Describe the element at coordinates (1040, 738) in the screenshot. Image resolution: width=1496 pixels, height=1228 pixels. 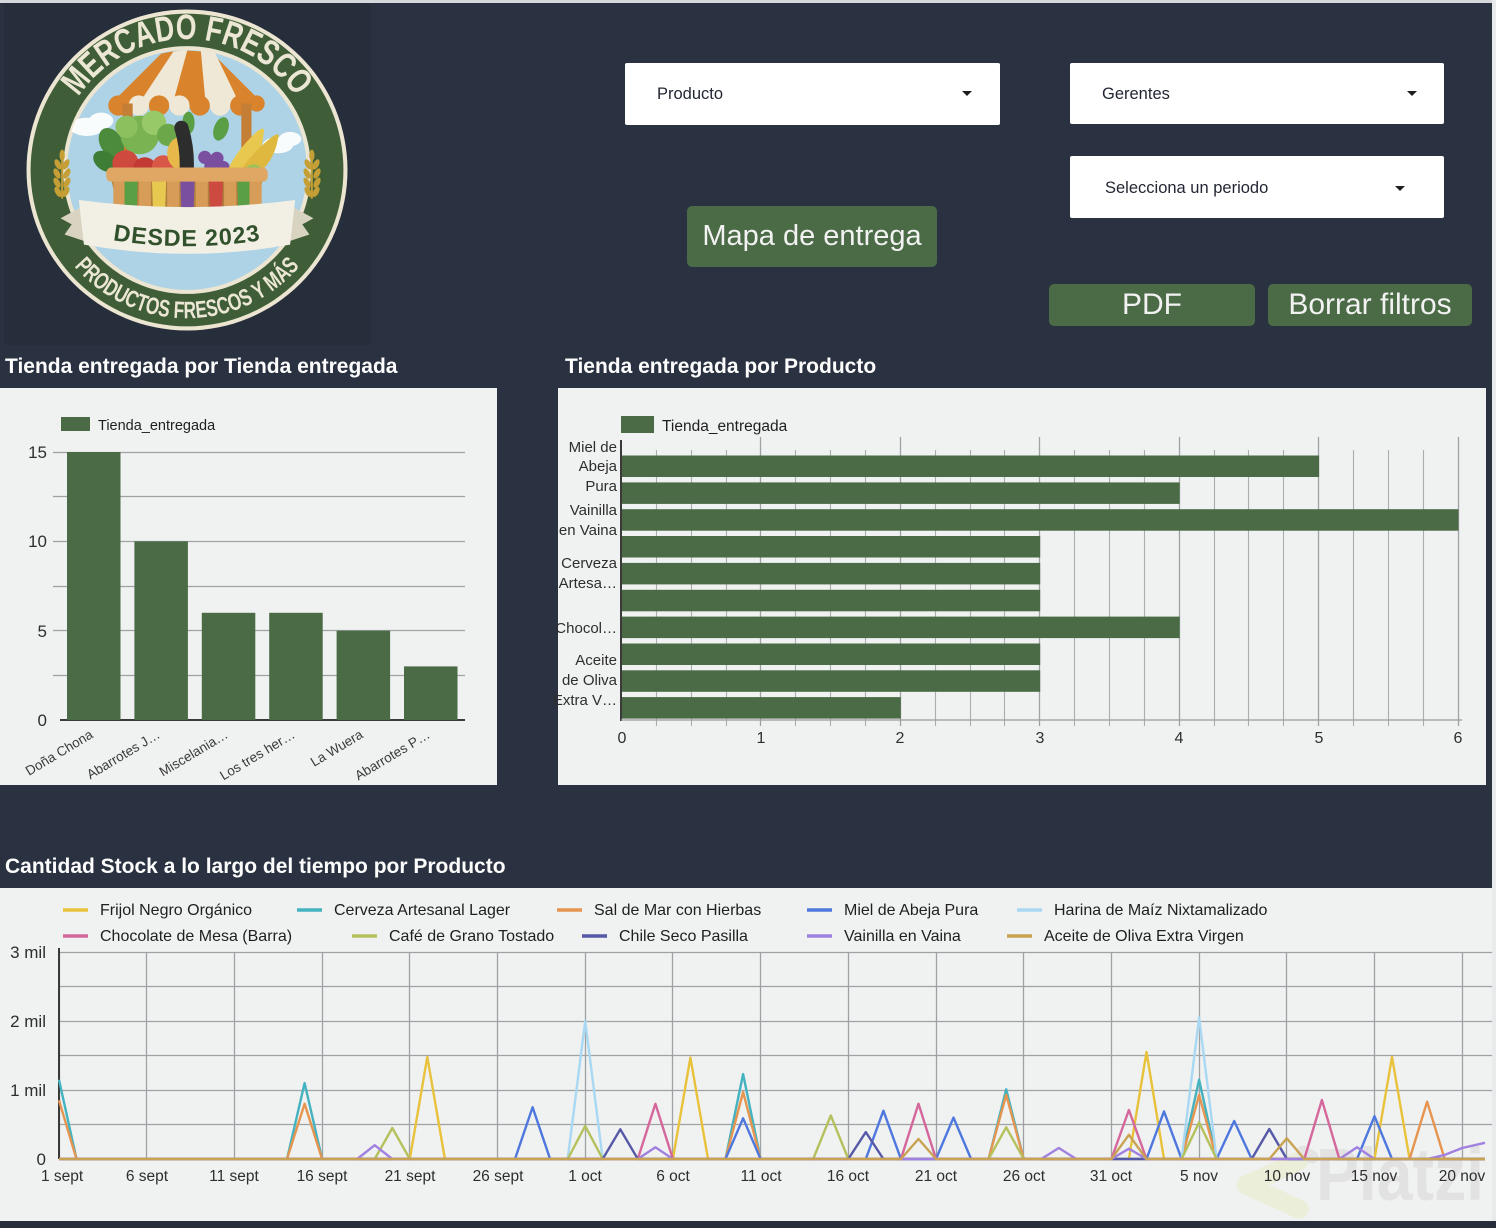
I see `svg-text: 3` at that location.